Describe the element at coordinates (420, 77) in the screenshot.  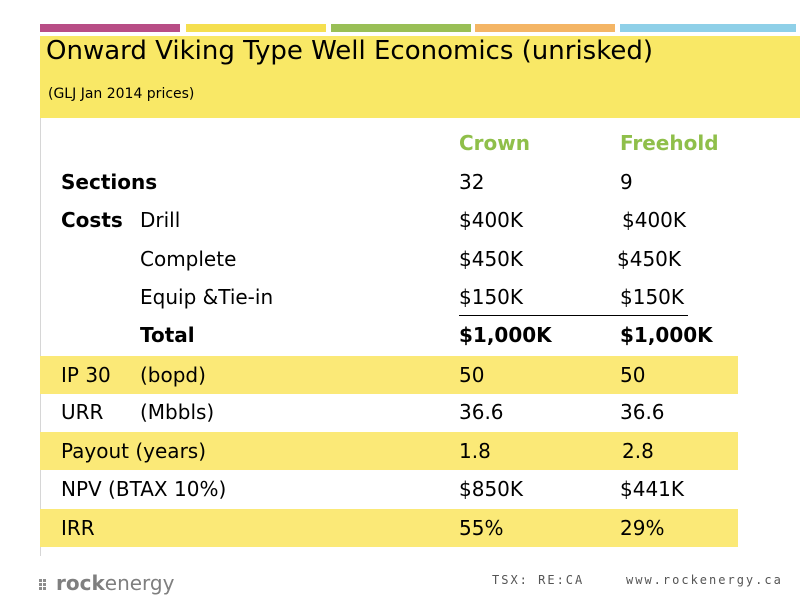
I see `title-banner` at that location.